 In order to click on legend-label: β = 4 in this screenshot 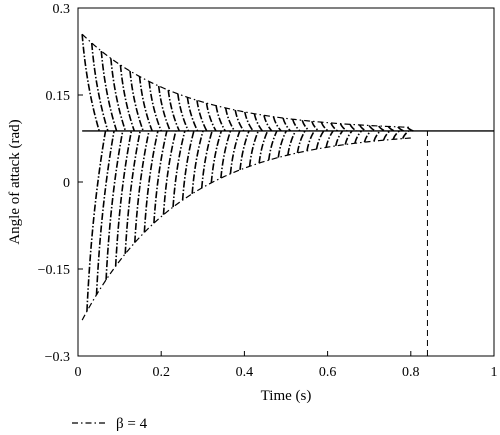, I will do `click(132, 424)`.